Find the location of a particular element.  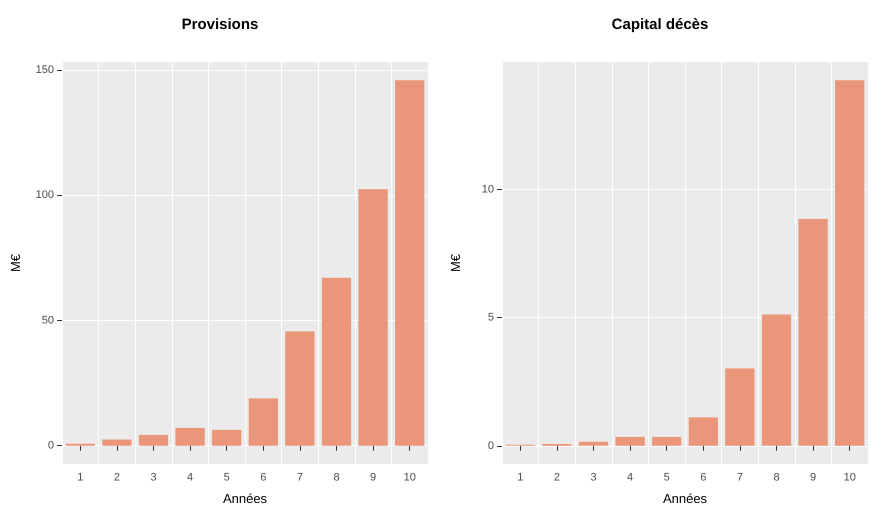

y-tick-label: 50 is located at coordinates (48, 320).